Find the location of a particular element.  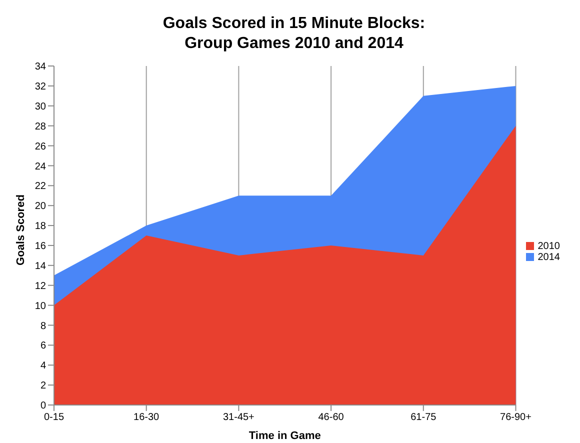

y-tick-label: 26 is located at coordinates (40, 146).